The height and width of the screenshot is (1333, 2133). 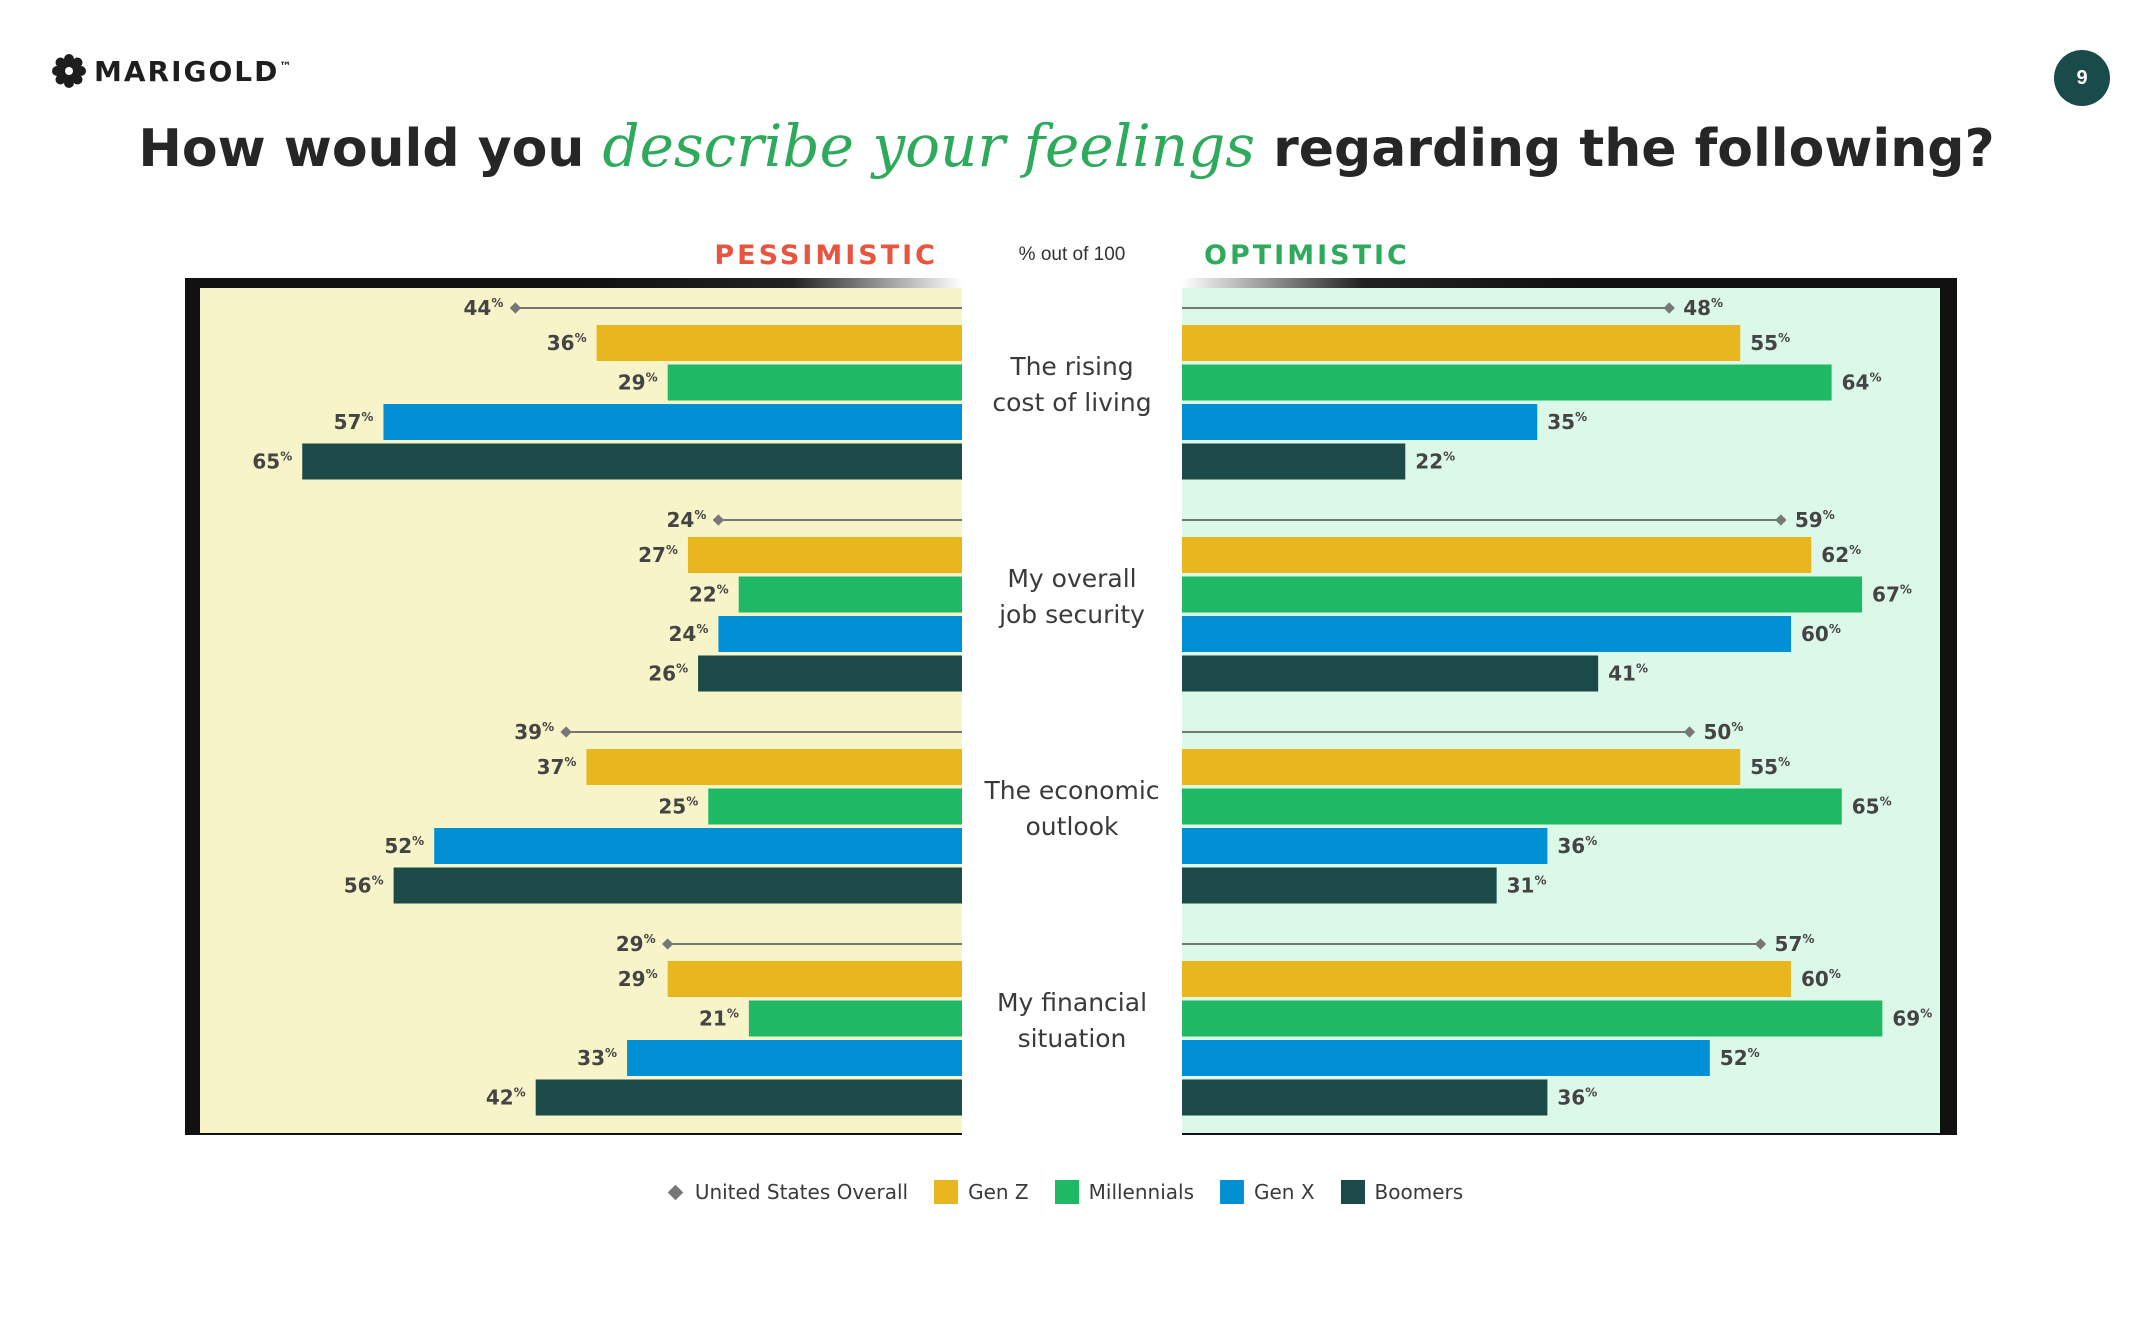 What do you see at coordinates (1382, 283) in the screenshot?
I see `frame-fade-right` at bounding box center [1382, 283].